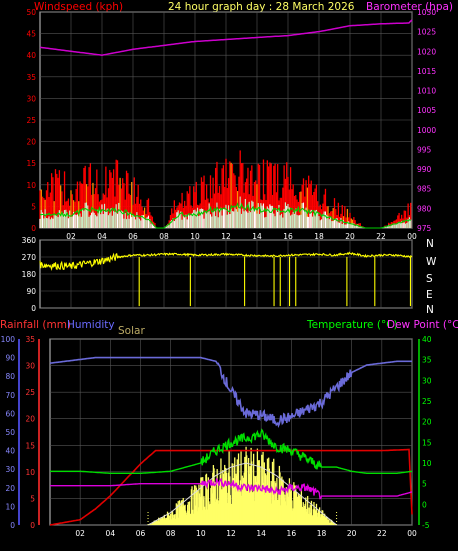 This screenshot has width=458, height=551. I want to click on rainfall-tick-label: 20, so click(30, 419).